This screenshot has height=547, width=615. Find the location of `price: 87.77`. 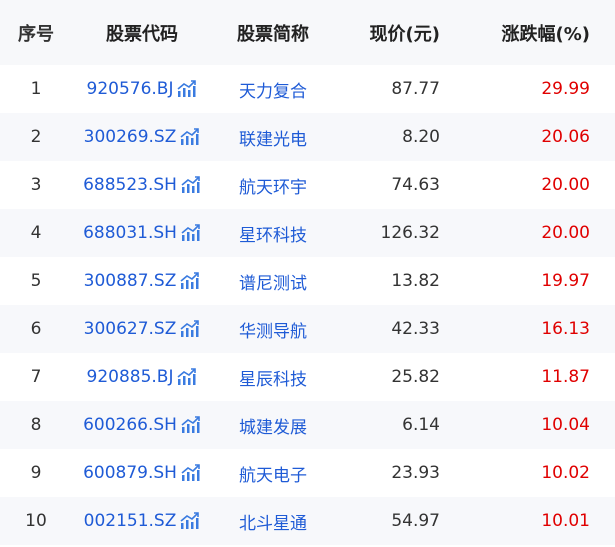

price: 87.77 is located at coordinates (415, 89).